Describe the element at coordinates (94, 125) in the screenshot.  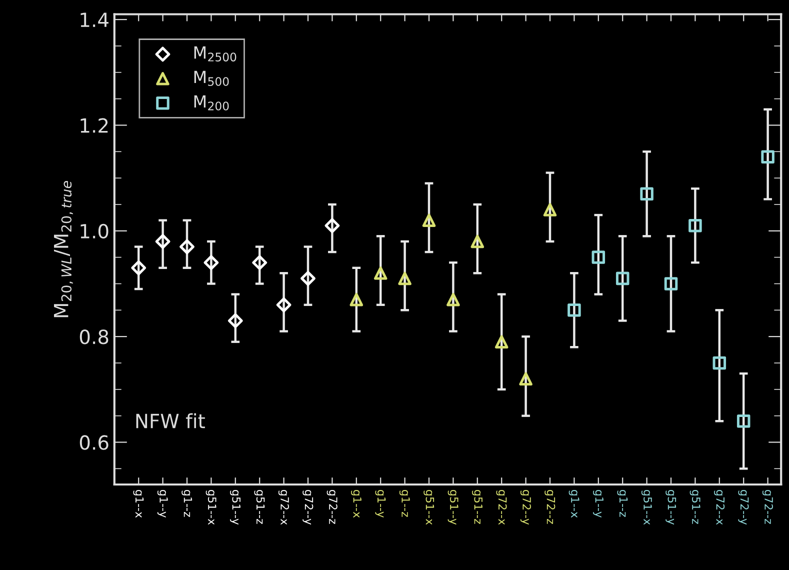
I see `y-tick-label: 1.2` at that location.